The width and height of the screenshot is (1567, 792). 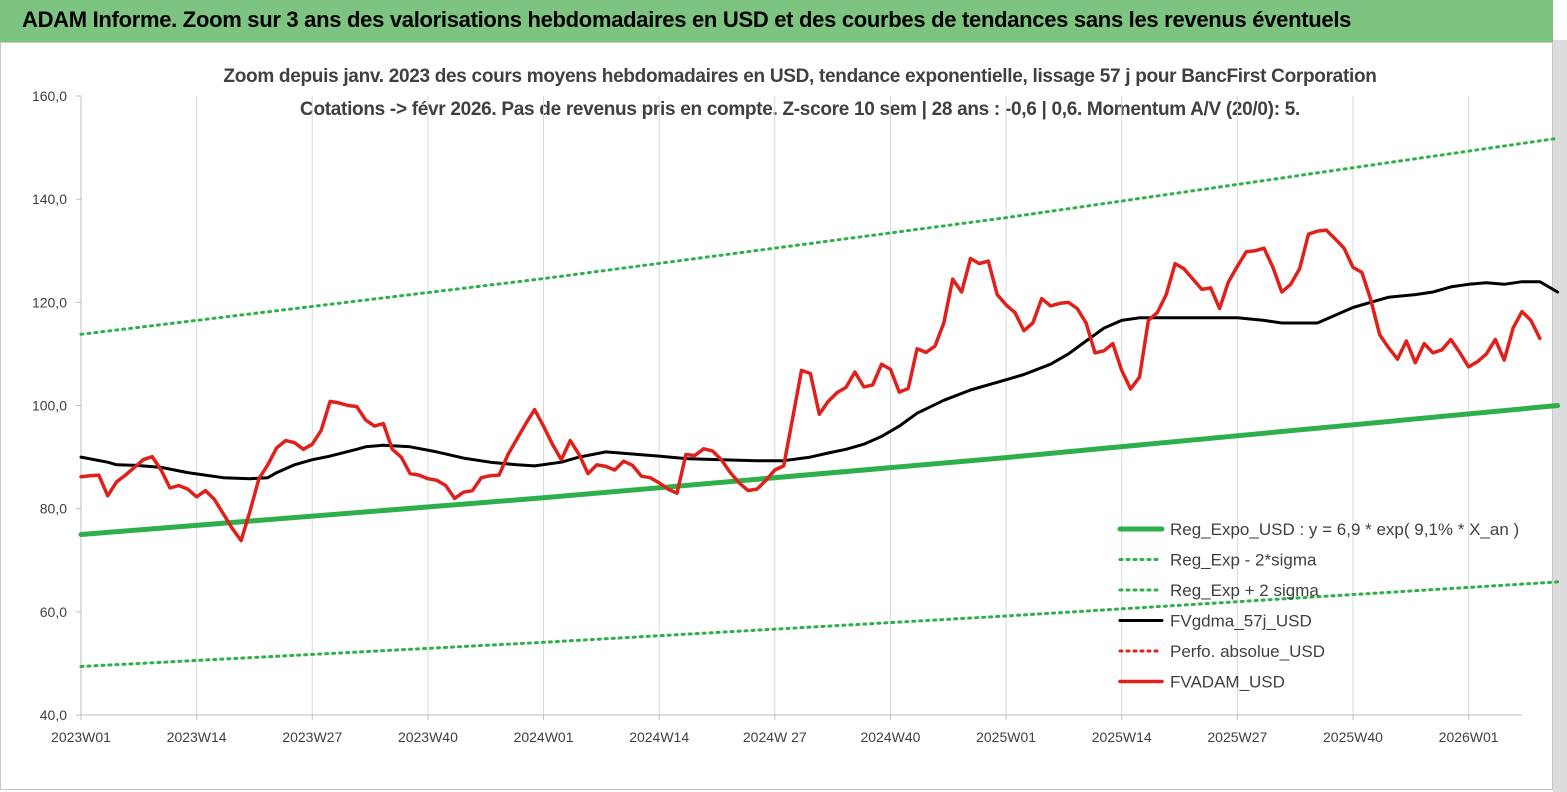 I want to click on y-tick-label: 120,0, so click(x=49, y=302).